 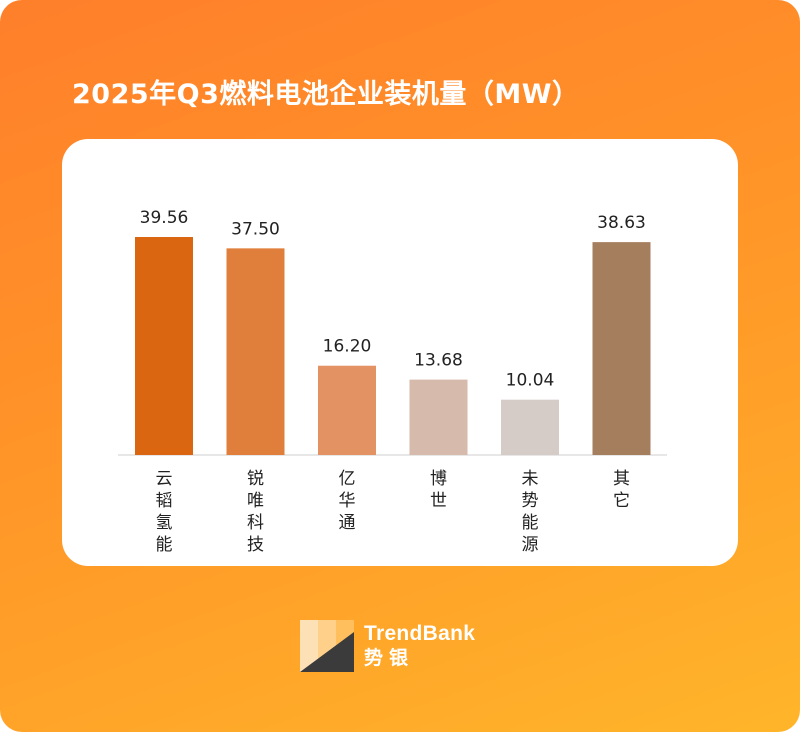 What do you see at coordinates (326, 94) in the screenshot?
I see `chart-title: 2025年Q3燃料电池企业装机量（MW）` at bounding box center [326, 94].